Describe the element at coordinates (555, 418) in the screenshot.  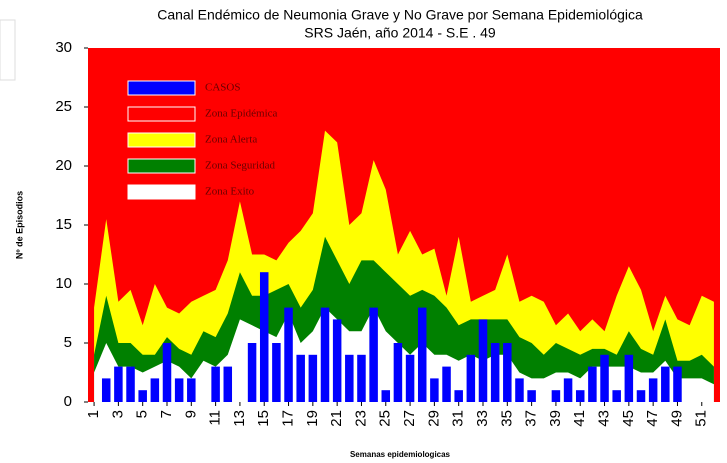
I see `x-tick-label: 39` at that location.